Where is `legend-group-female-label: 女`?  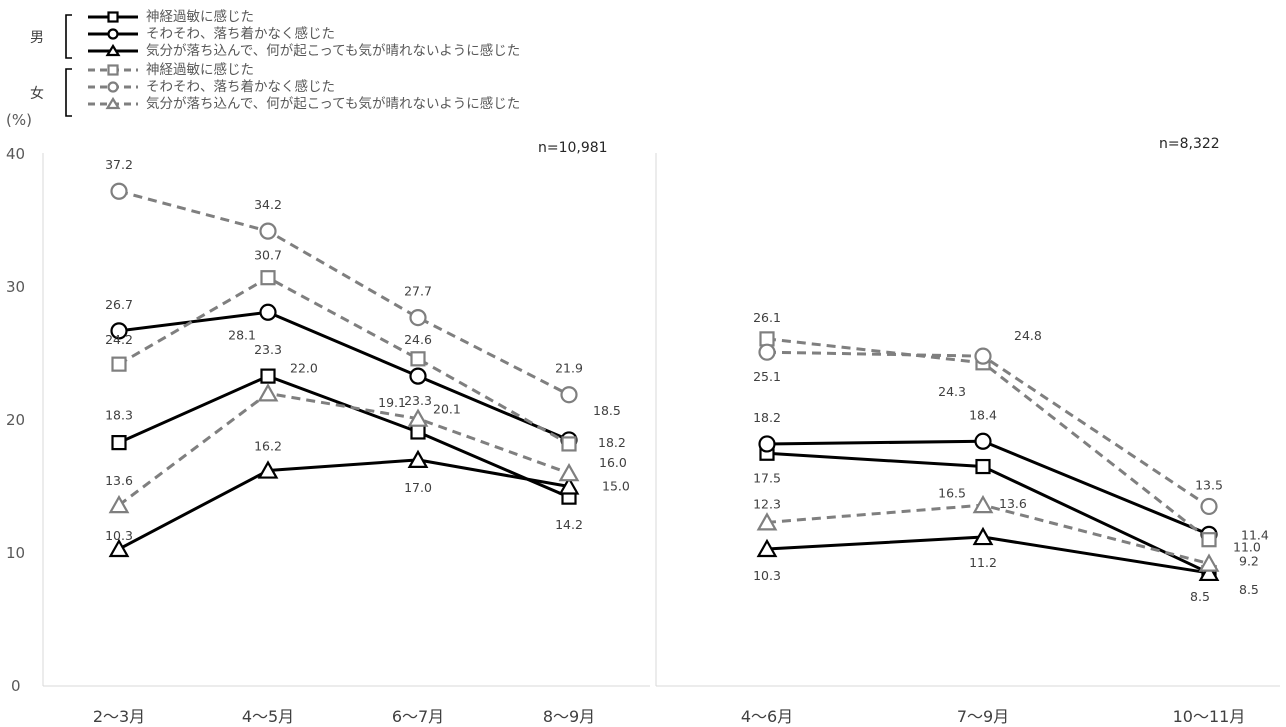 legend-group-female-label: 女 is located at coordinates (37, 93).